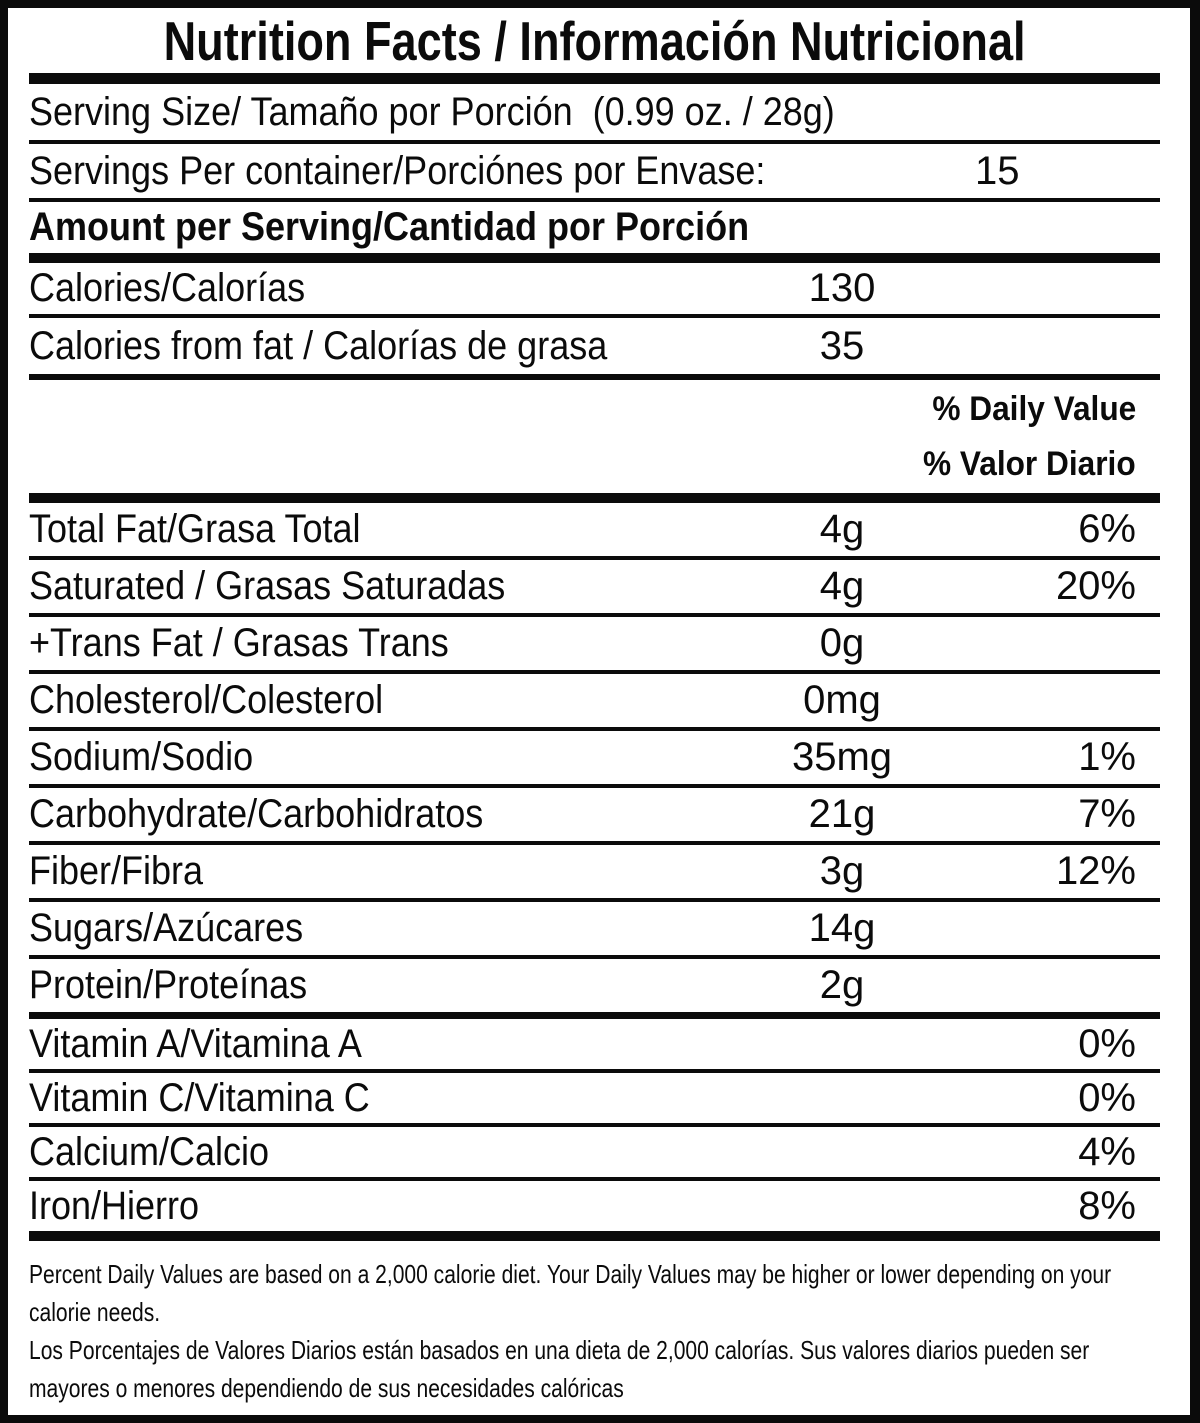 The image size is (1200, 1423). I want to click on amount-per-serving-label: Amount per Serving/Cantidad por Porción, so click(389, 227).